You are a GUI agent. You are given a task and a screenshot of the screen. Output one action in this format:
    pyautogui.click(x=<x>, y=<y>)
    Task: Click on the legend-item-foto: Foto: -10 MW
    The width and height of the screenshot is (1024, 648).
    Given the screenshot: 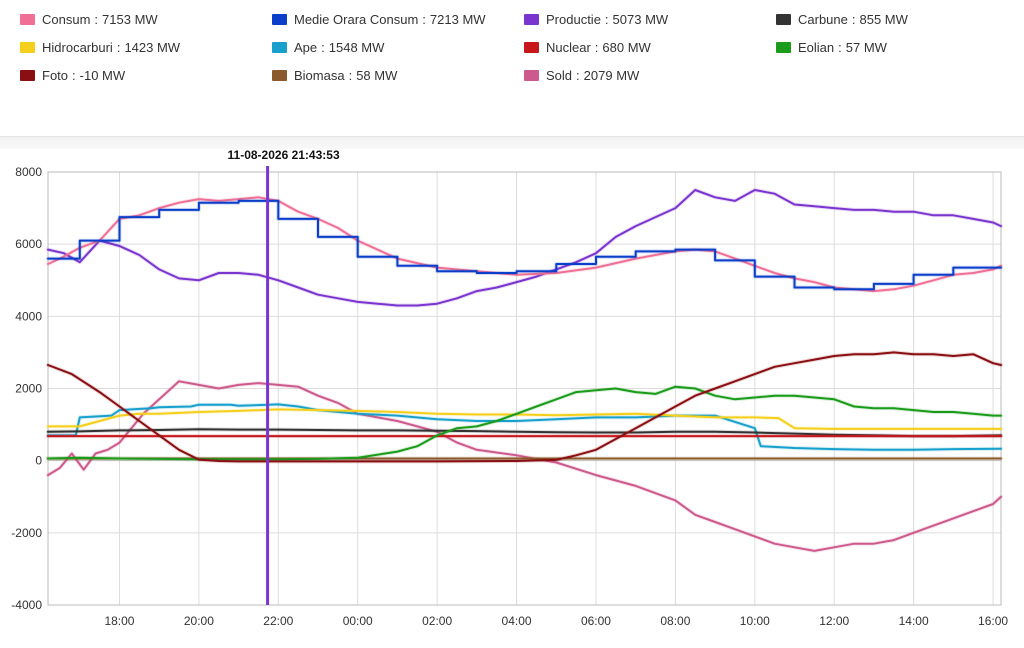 What is the action you would take?
    pyautogui.click(x=72, y=75)
    